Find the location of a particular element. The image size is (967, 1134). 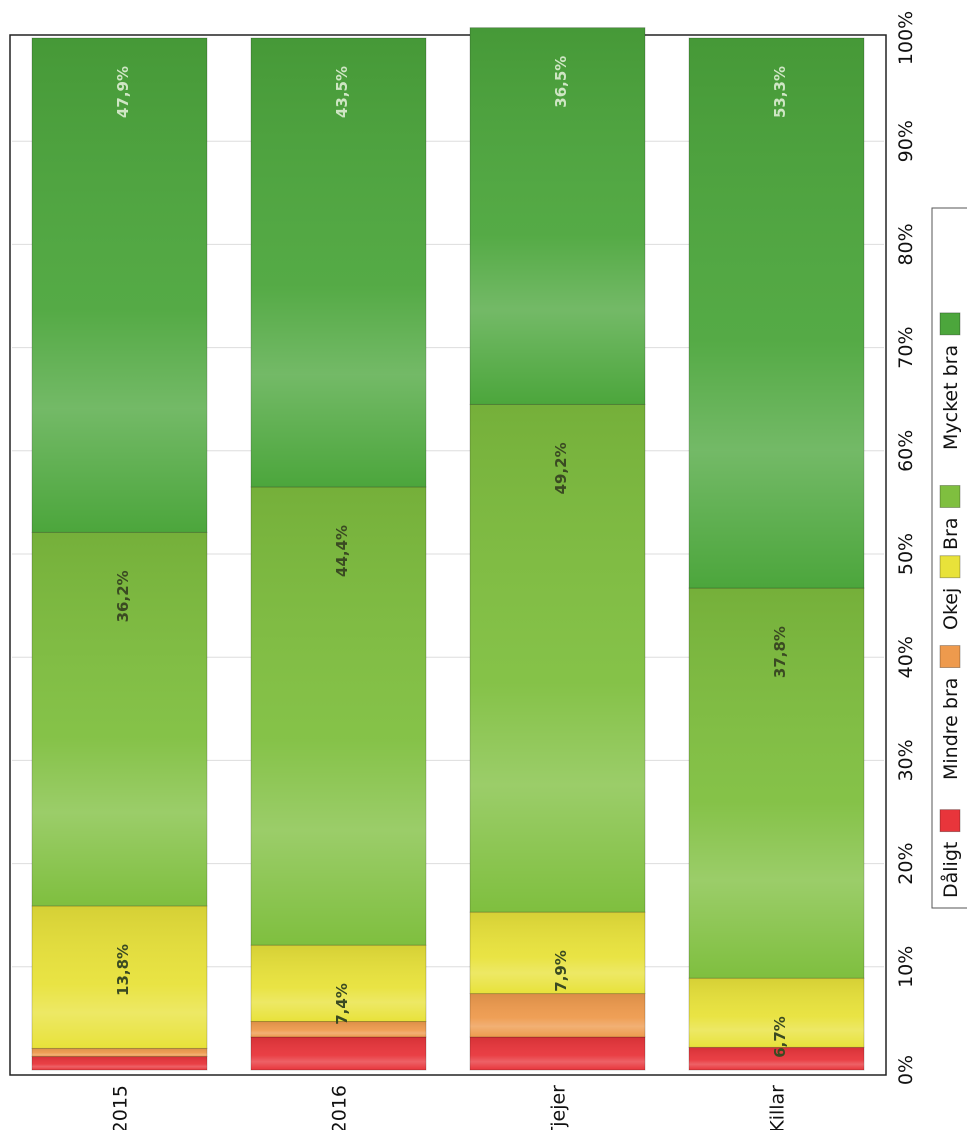

legend: Dåligt Mindre bra Okej Bra Mycket bra is located at coordinates (949, 558).